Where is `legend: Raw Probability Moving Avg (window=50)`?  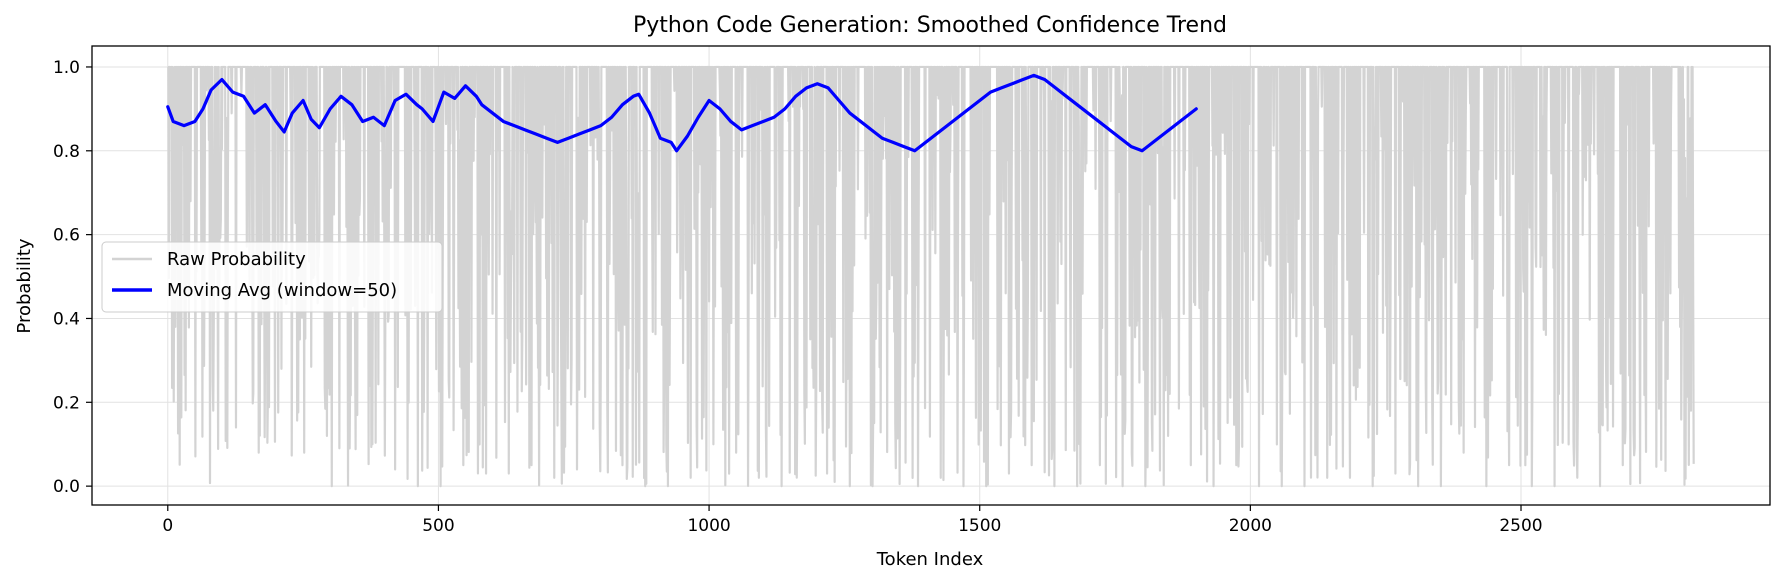
legend: Raw Probability Moving Avg (window=50) is located at coordinates (272, 277).